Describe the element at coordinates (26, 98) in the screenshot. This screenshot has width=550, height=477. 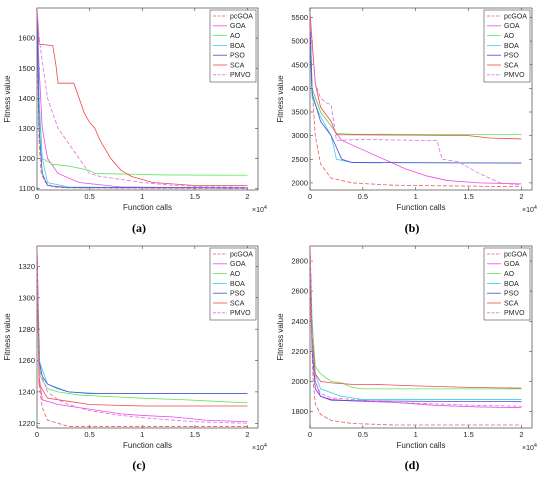
I see `y-tick-label: 1400` at that location.